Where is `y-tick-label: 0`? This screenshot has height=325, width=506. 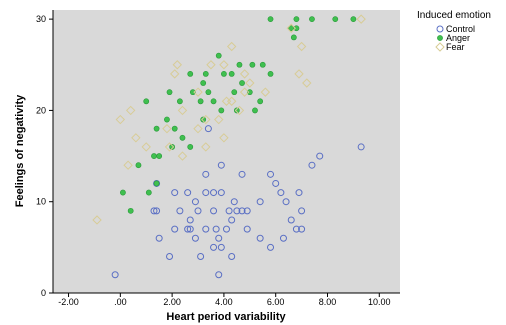 y-tick-label: 0 is located at coordinates (43, 293).